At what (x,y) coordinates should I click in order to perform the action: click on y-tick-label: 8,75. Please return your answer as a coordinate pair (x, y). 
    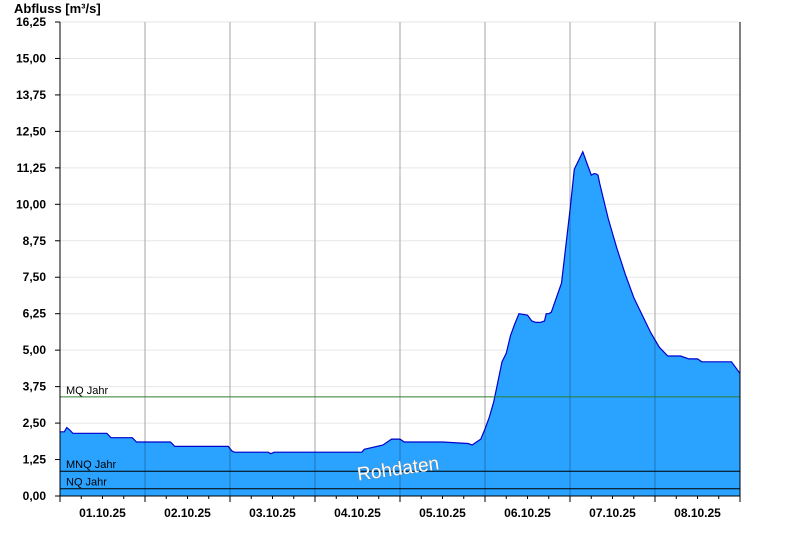
    Looking at the image, I should click on (35, 241).